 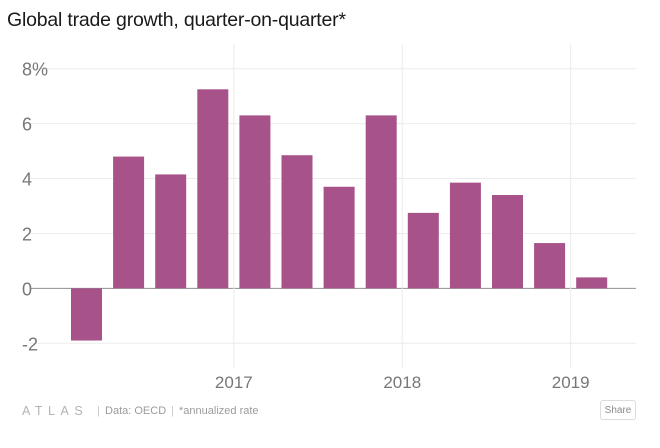 What do you see at coordinates (35, 70) in the screenshot?
I see `y-tick-label: 8%` at bounding box center [35, 70].